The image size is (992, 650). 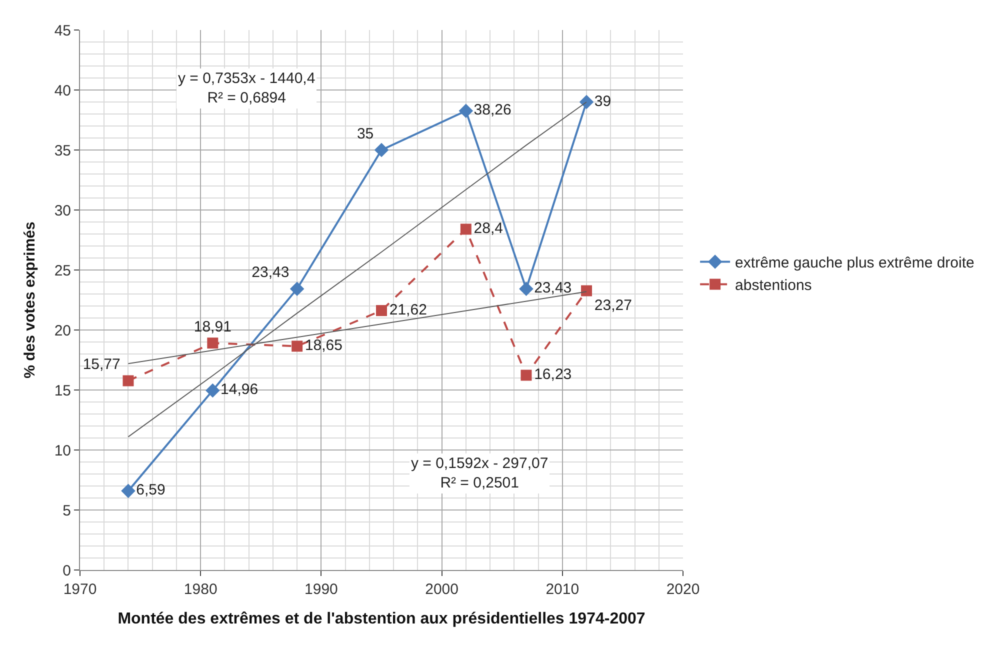 What do you see at coordinates (408, 309) in the screenshot?
I see `data-label: 21,62` at bounding box center [408, 309].